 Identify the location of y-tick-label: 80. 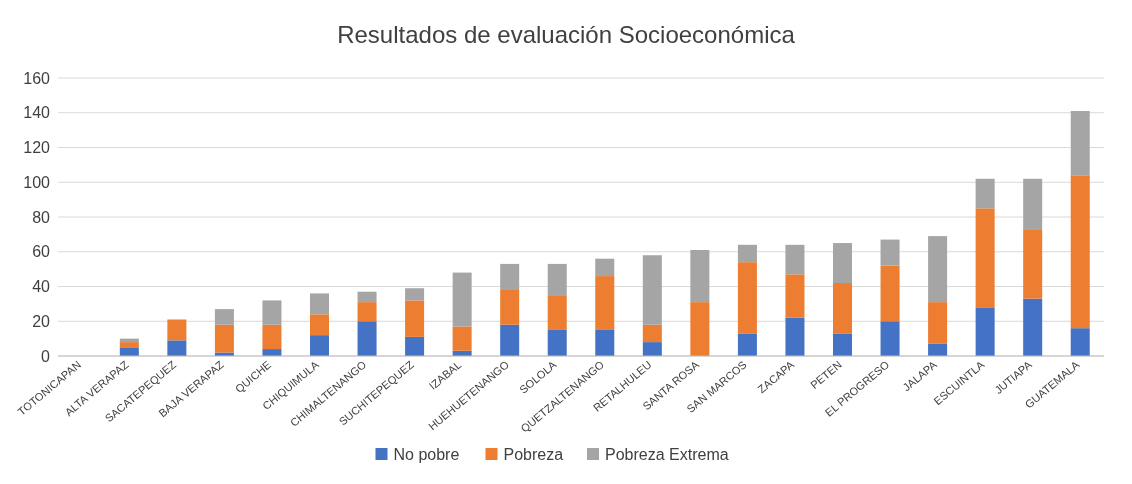
(41, 217).